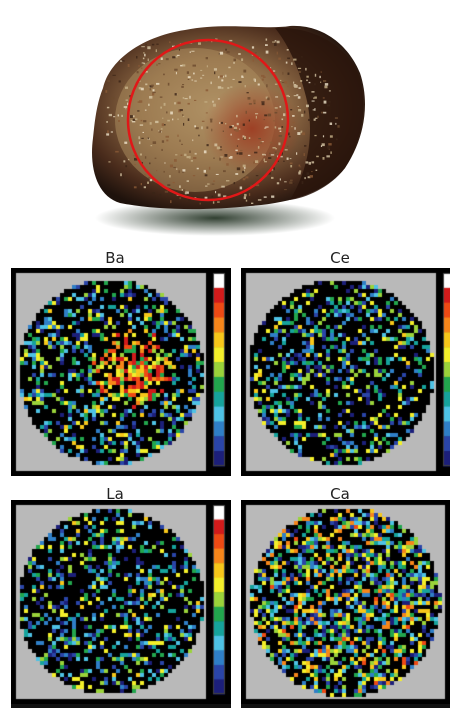 The image size is (450, 708). What do you see at coordinates (345, 372) in the screenshot?
I see `element-map-ce` at bounding box center [345, 372].